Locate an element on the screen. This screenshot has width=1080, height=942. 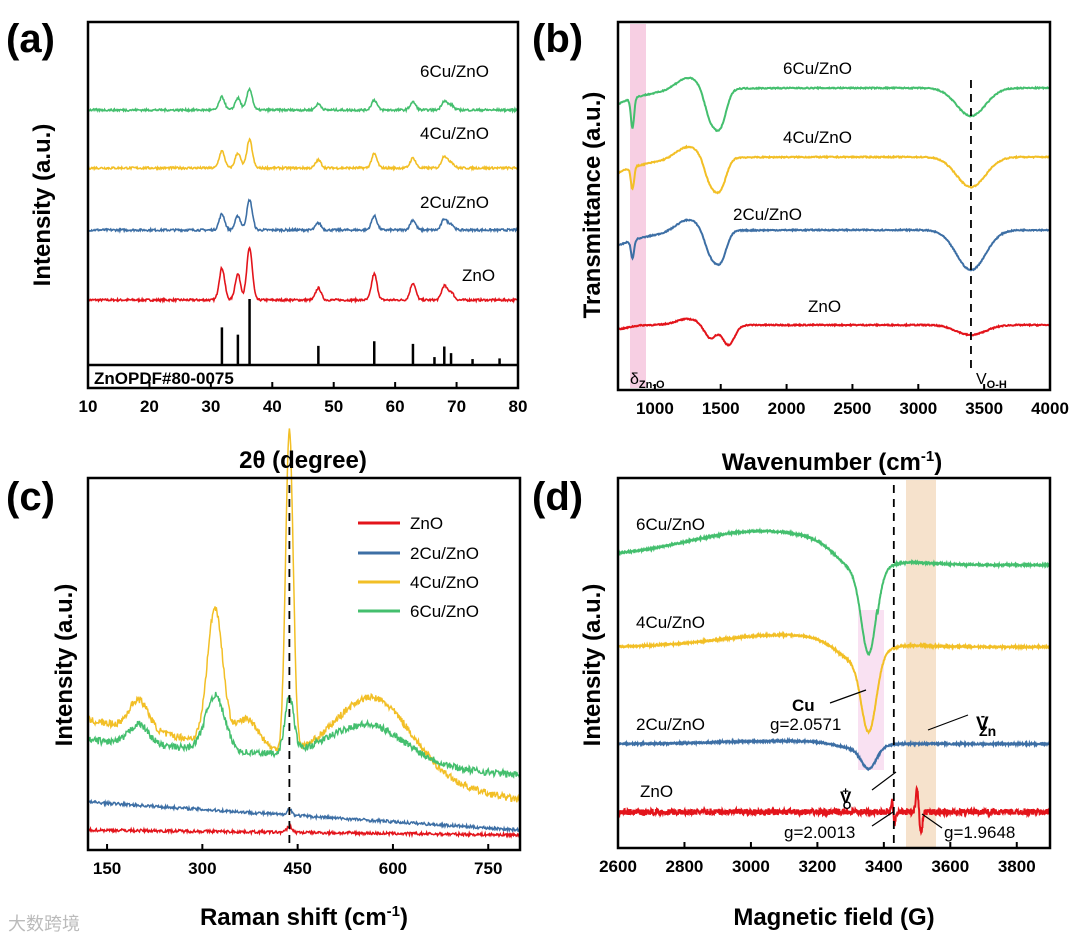
label-b-2cu: 2Cu/ZnO is located at coordinates (767, 214).